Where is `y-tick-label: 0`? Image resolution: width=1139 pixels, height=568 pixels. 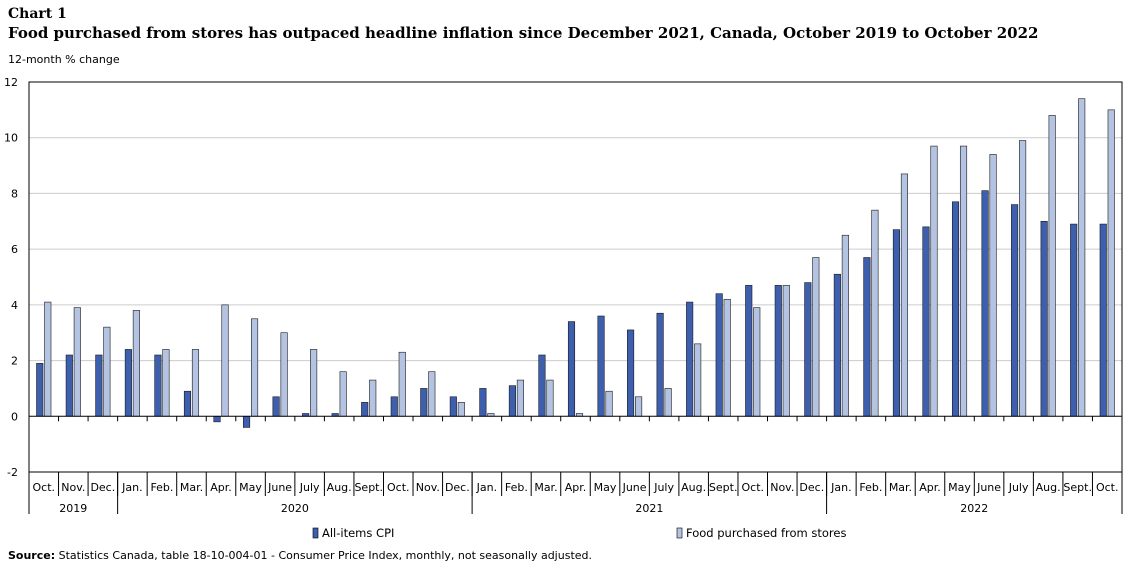
y-tick-label: 0 is located at coordinates (14, 416).